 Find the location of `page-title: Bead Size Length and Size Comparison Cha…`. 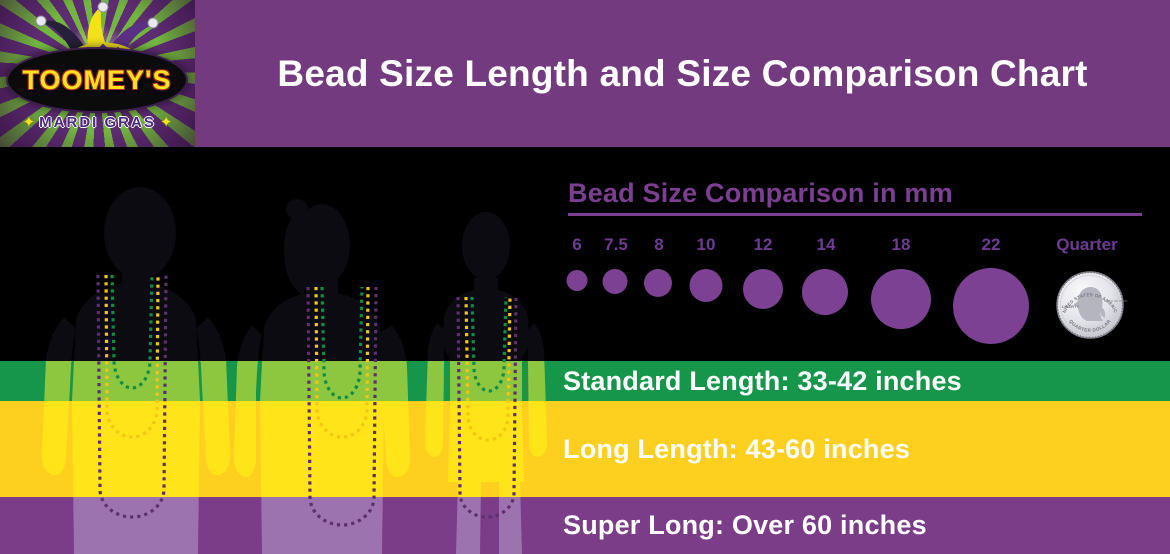

page-title: Bead Size Length and Size Comparison Cha… is located at coordinates (682, 73).